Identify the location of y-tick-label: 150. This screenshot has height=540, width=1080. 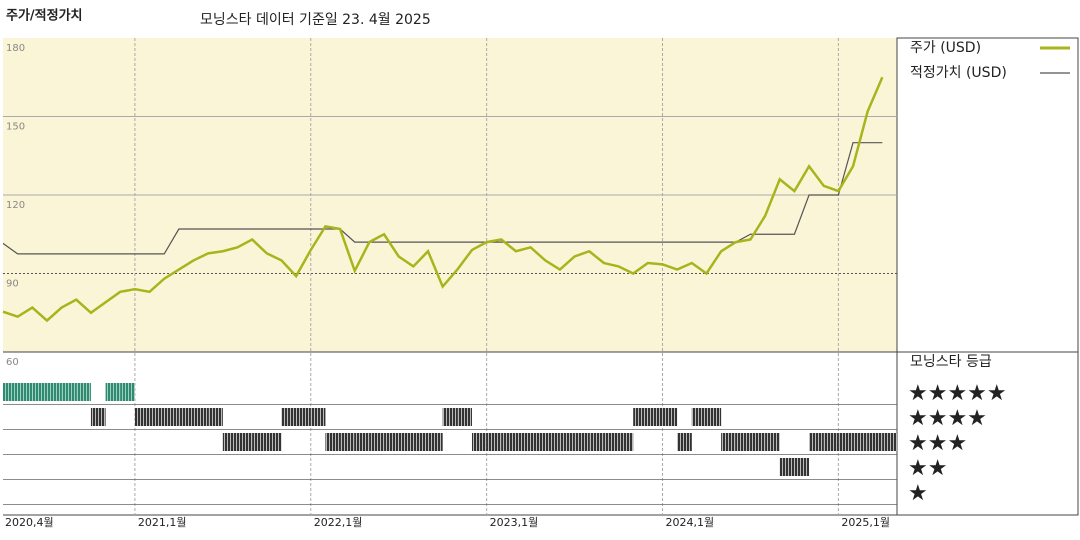
(15, 127).